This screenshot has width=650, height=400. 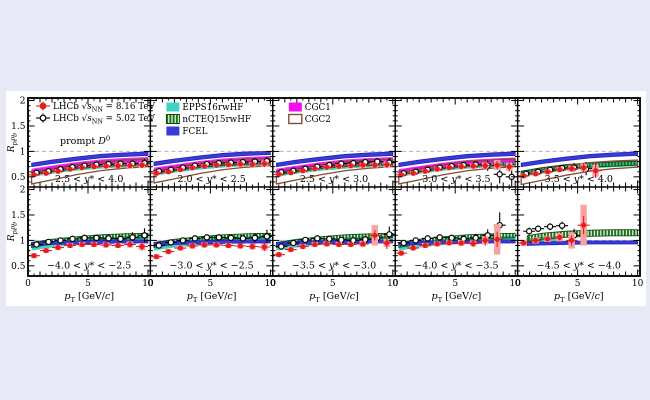 I want to click on legend-label-cgc2: CGC2, so click(x=318, y=120).